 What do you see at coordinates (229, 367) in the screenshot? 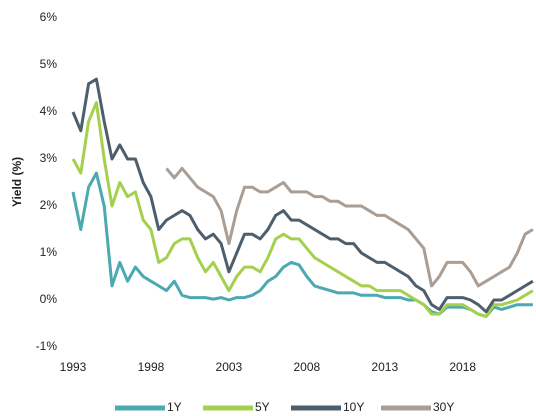
I see `x-tick-label: 2003` at bounding box center [229, 367].